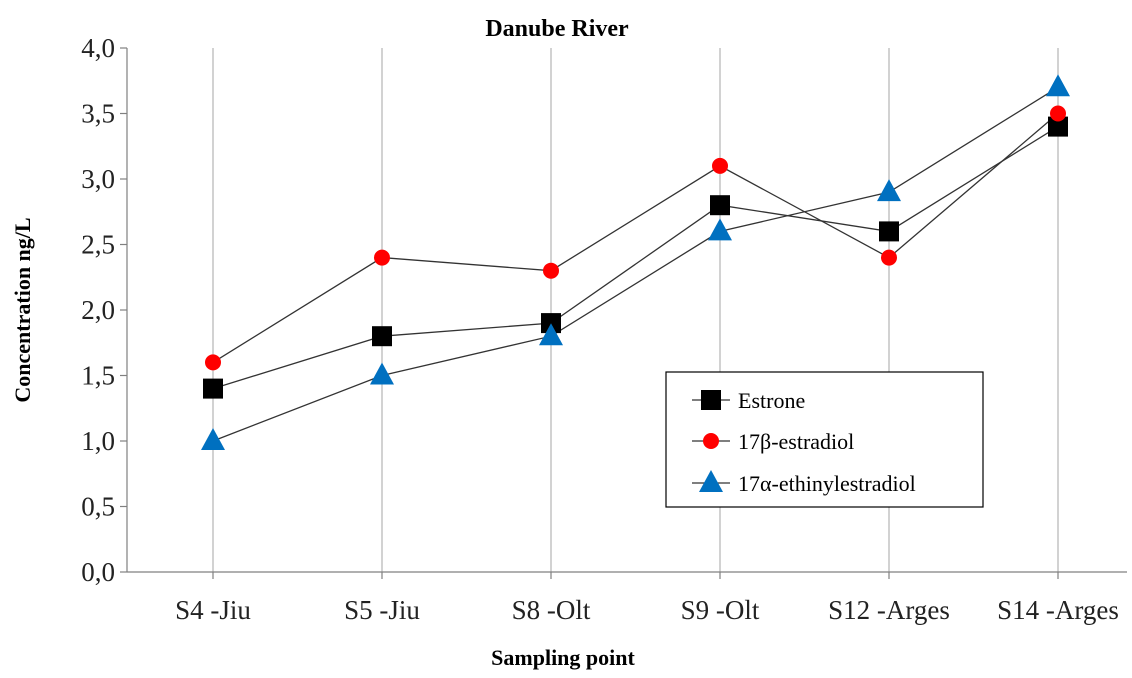  I want to click on y-tick-label: 2,0, so click(98, 310).